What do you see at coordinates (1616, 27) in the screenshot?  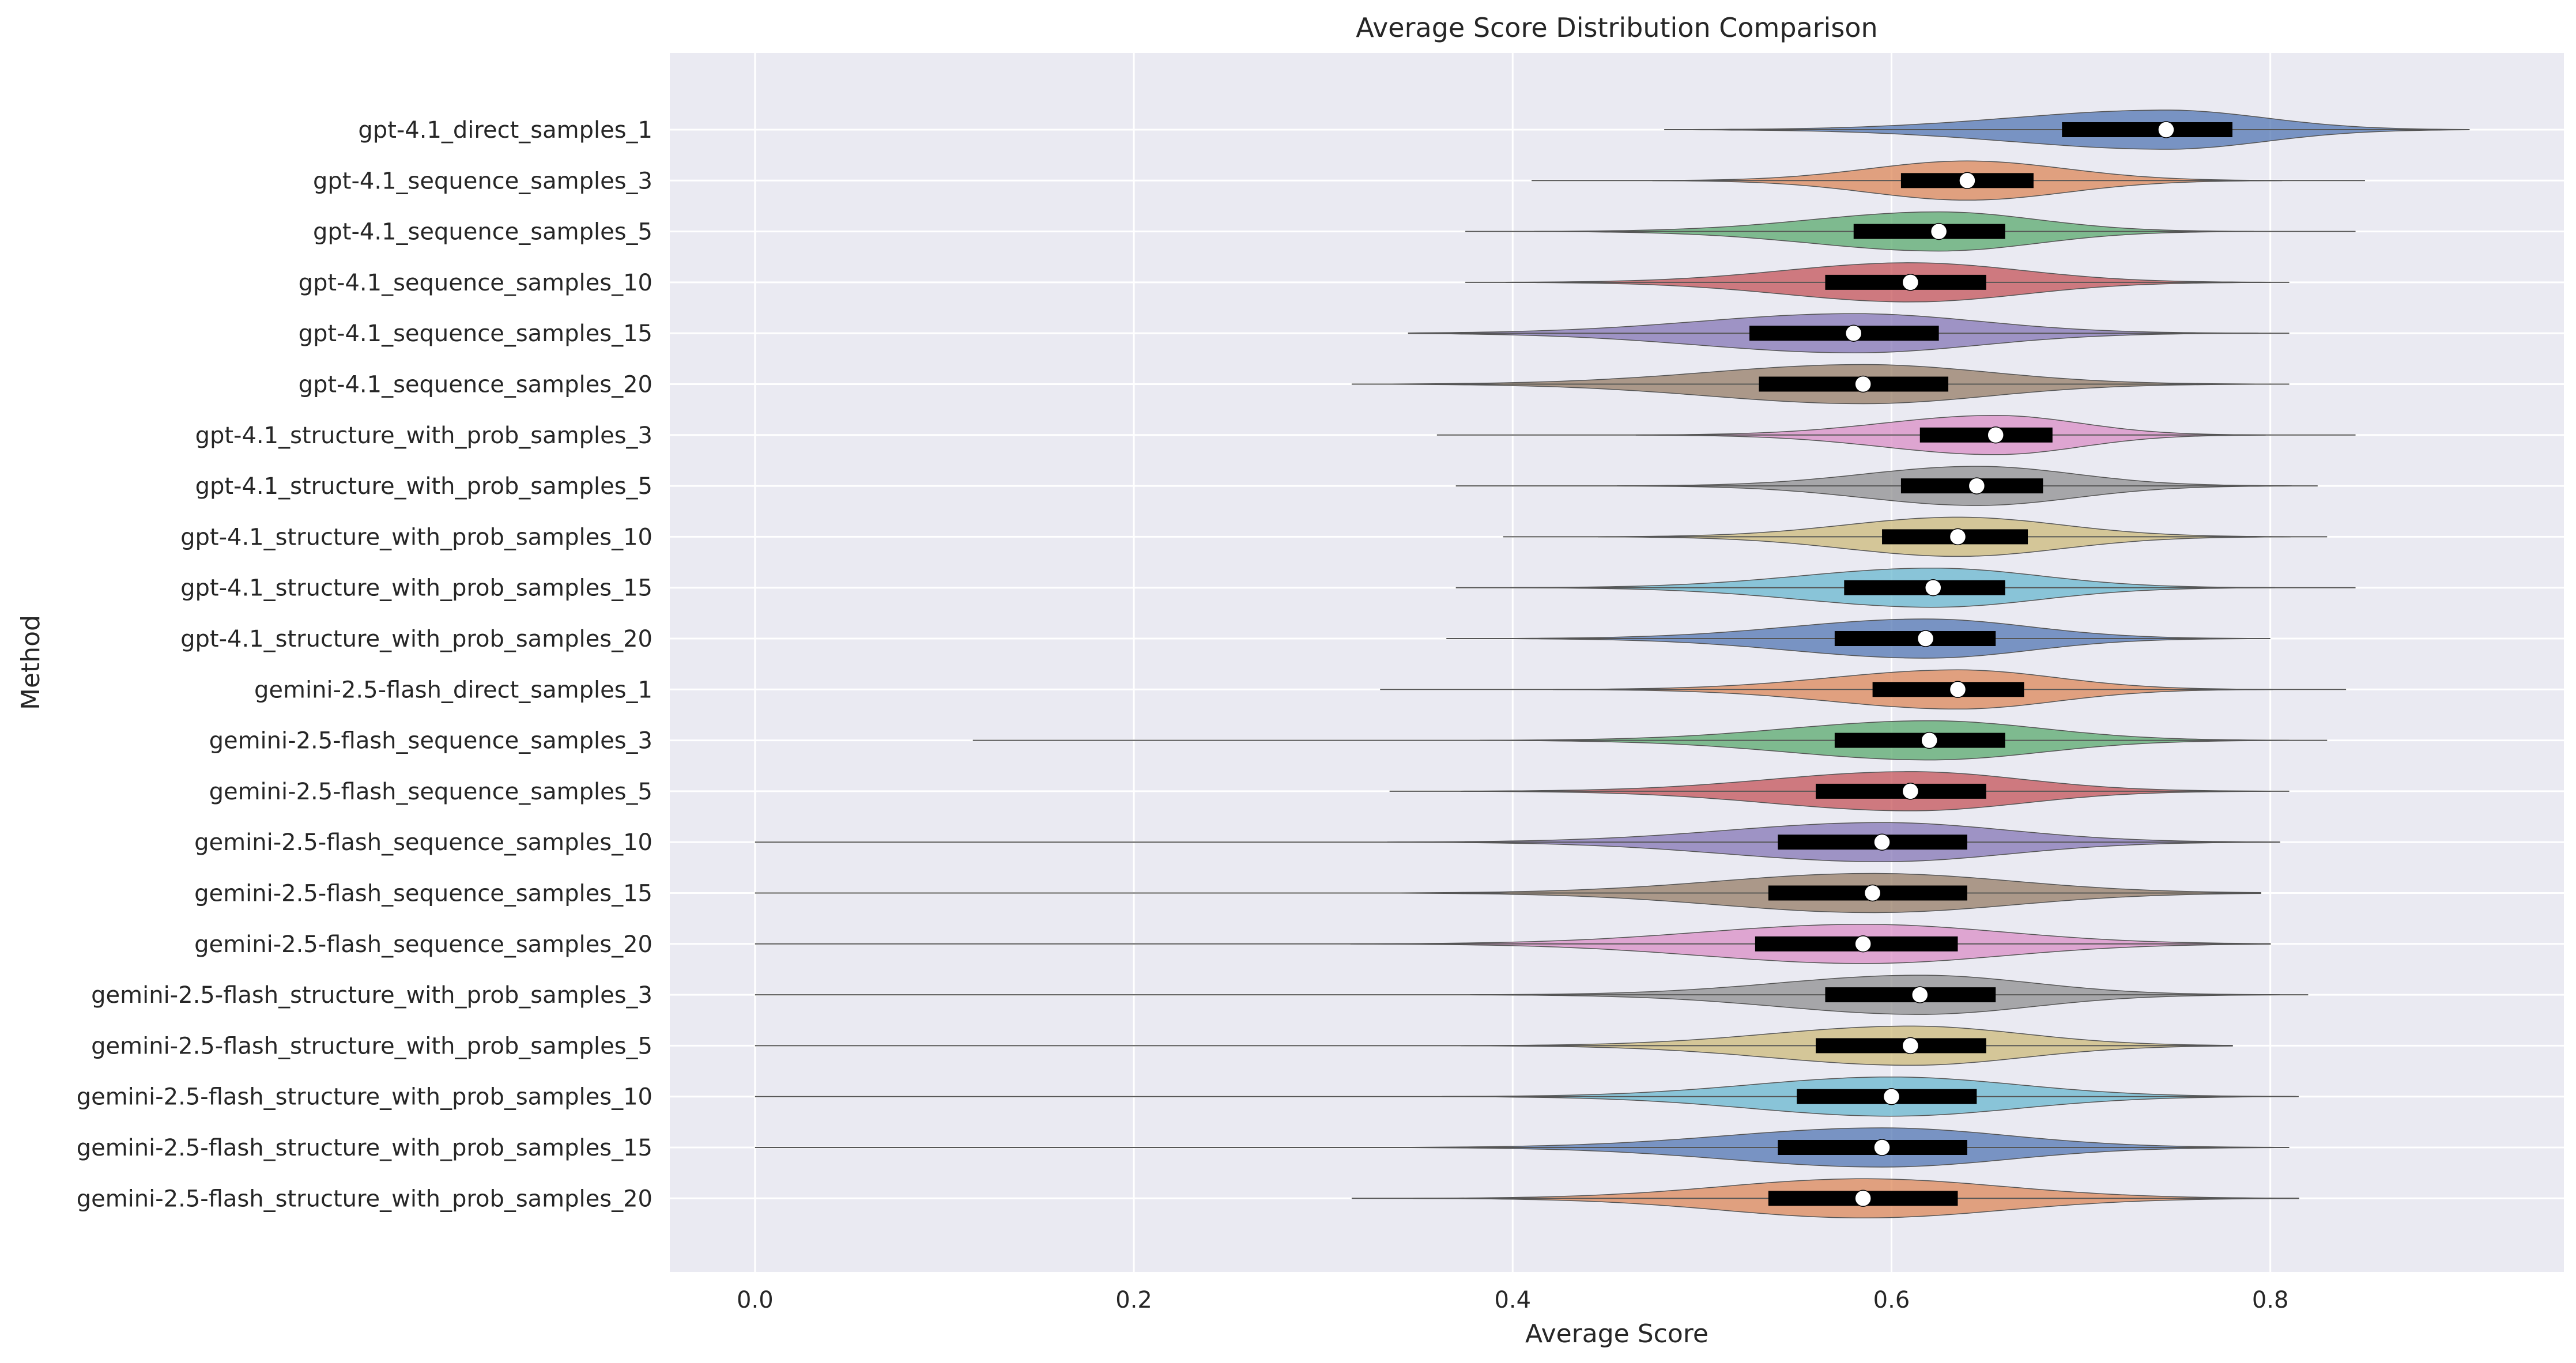 I see `chart-title: Average Score Distribution Comparison` at bounding box center [1616, 27].